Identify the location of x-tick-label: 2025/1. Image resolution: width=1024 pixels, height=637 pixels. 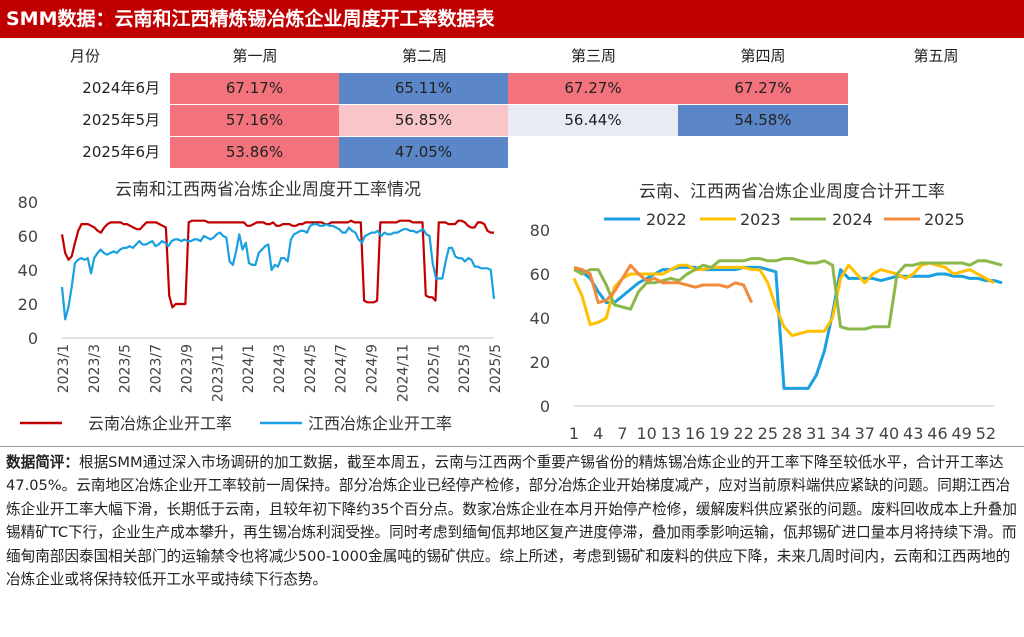
(434, 368).